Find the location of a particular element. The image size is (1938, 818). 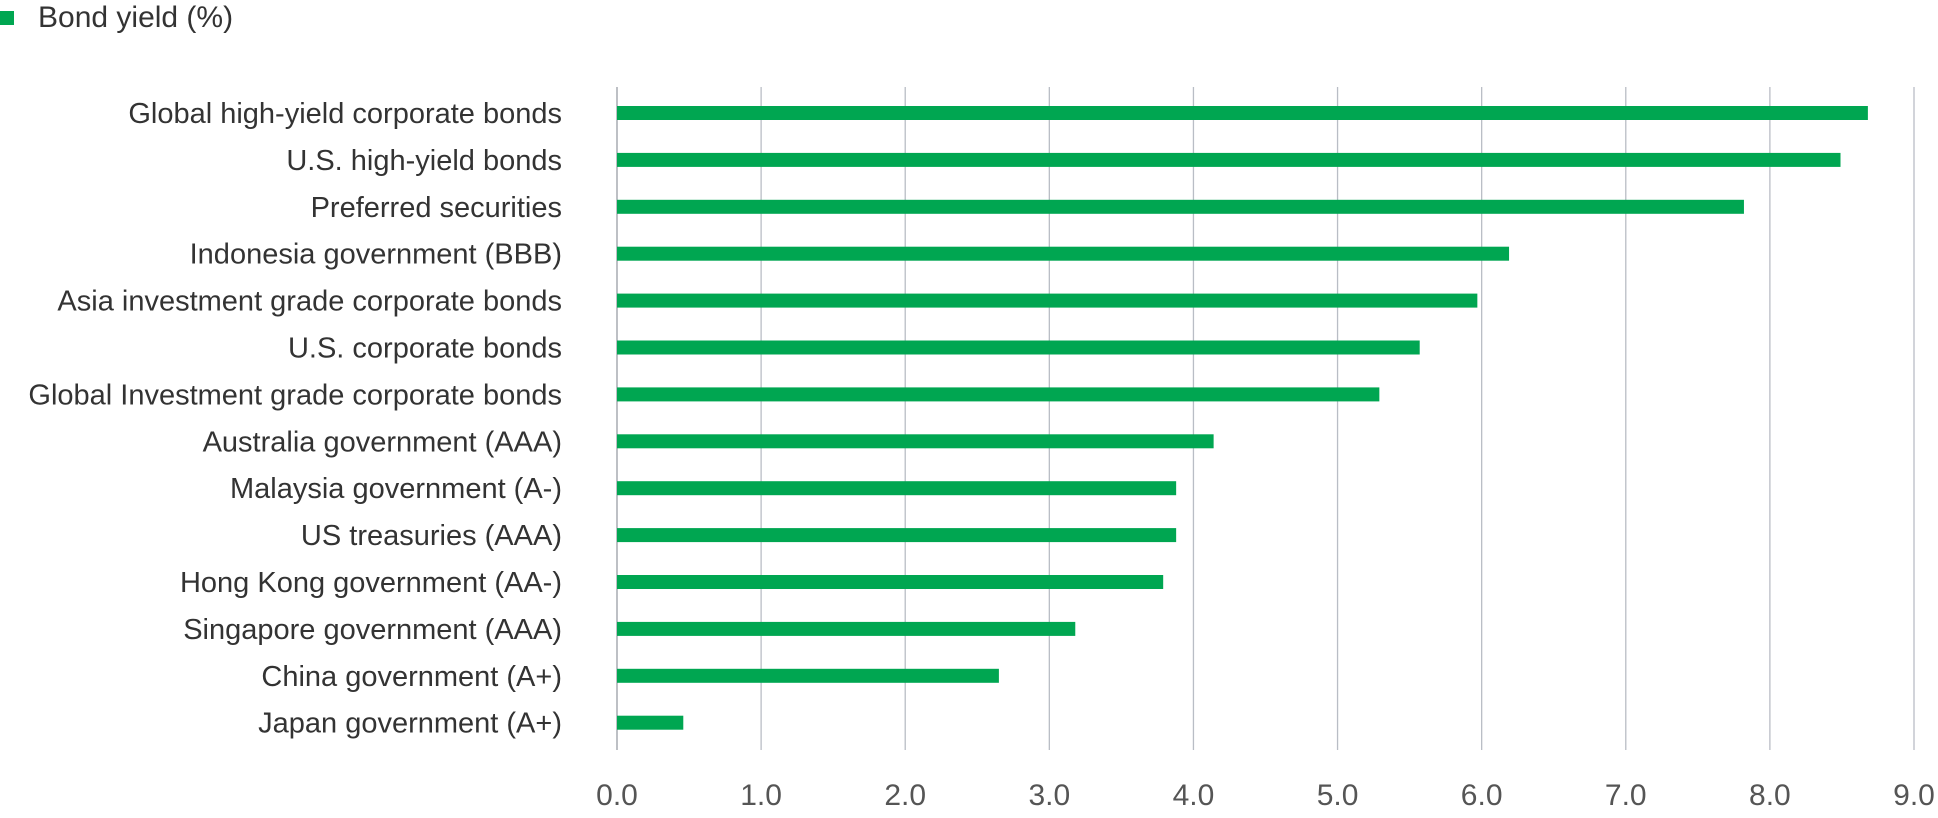

legend-label: Bond yield (%) is located at coordinates (136, 17).